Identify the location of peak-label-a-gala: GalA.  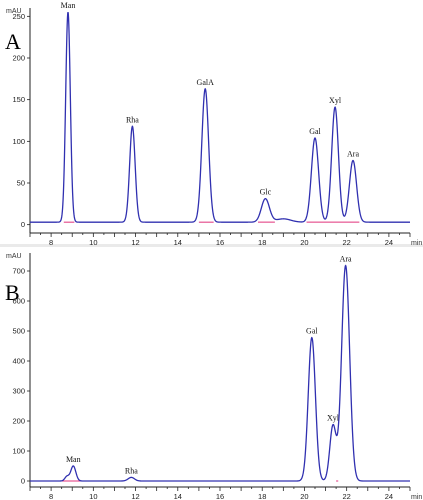
(206, 82).